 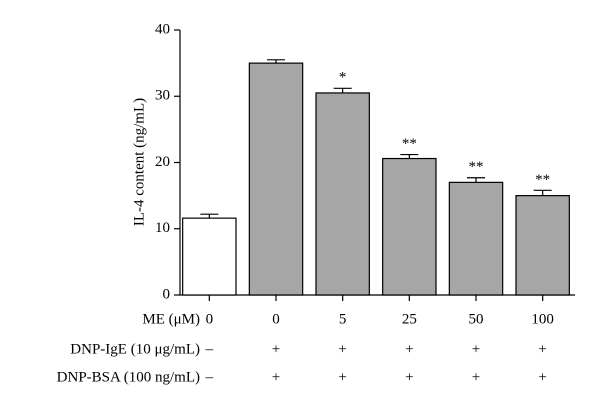 What do you see at coordinates (162, 96) in the screenshot?
I see `y-tick-label: 30` at bounding box center [162, 96].